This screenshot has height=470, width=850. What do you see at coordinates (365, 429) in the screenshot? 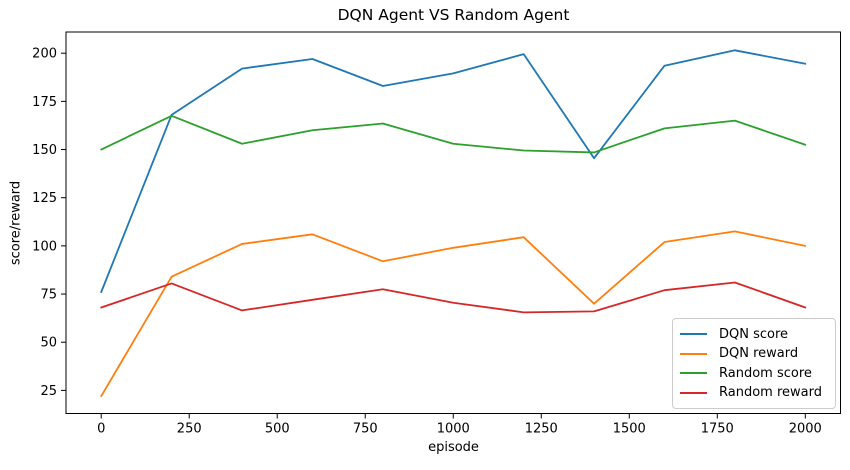
I see `x-tick-label: 750` at bounding box center [365, 429].